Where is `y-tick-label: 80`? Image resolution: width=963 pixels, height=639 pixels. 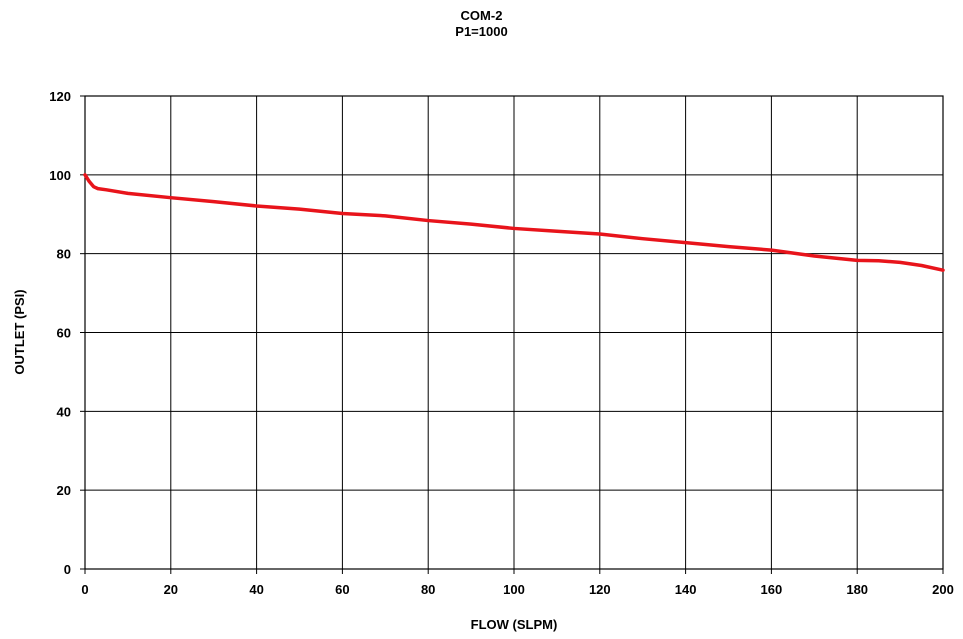
y-tick-label: 80 is located at coordinates (64, 254).